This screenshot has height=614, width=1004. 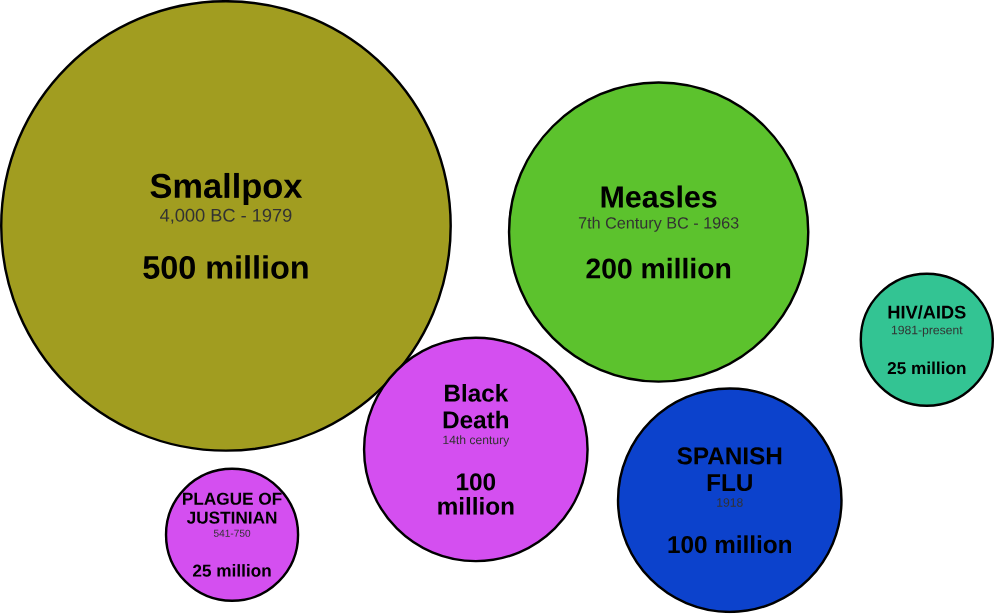 What do you see at coordinates (225, 267) in the screenshot?
I see `data-label: 500 million` at bounding box center [225, 267].